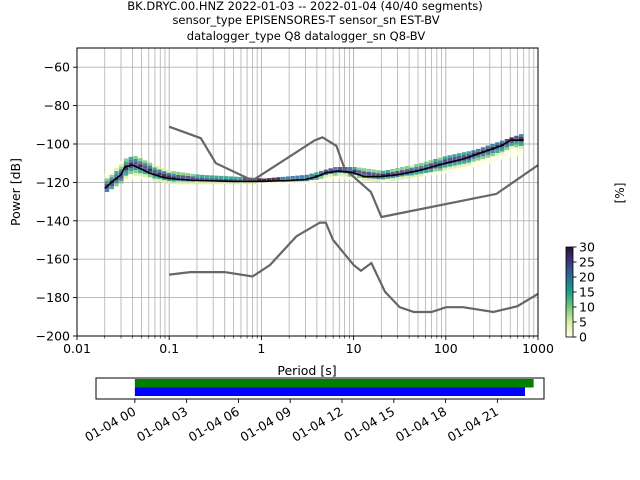  I want to click on timeline-bar, so click(334, 383).